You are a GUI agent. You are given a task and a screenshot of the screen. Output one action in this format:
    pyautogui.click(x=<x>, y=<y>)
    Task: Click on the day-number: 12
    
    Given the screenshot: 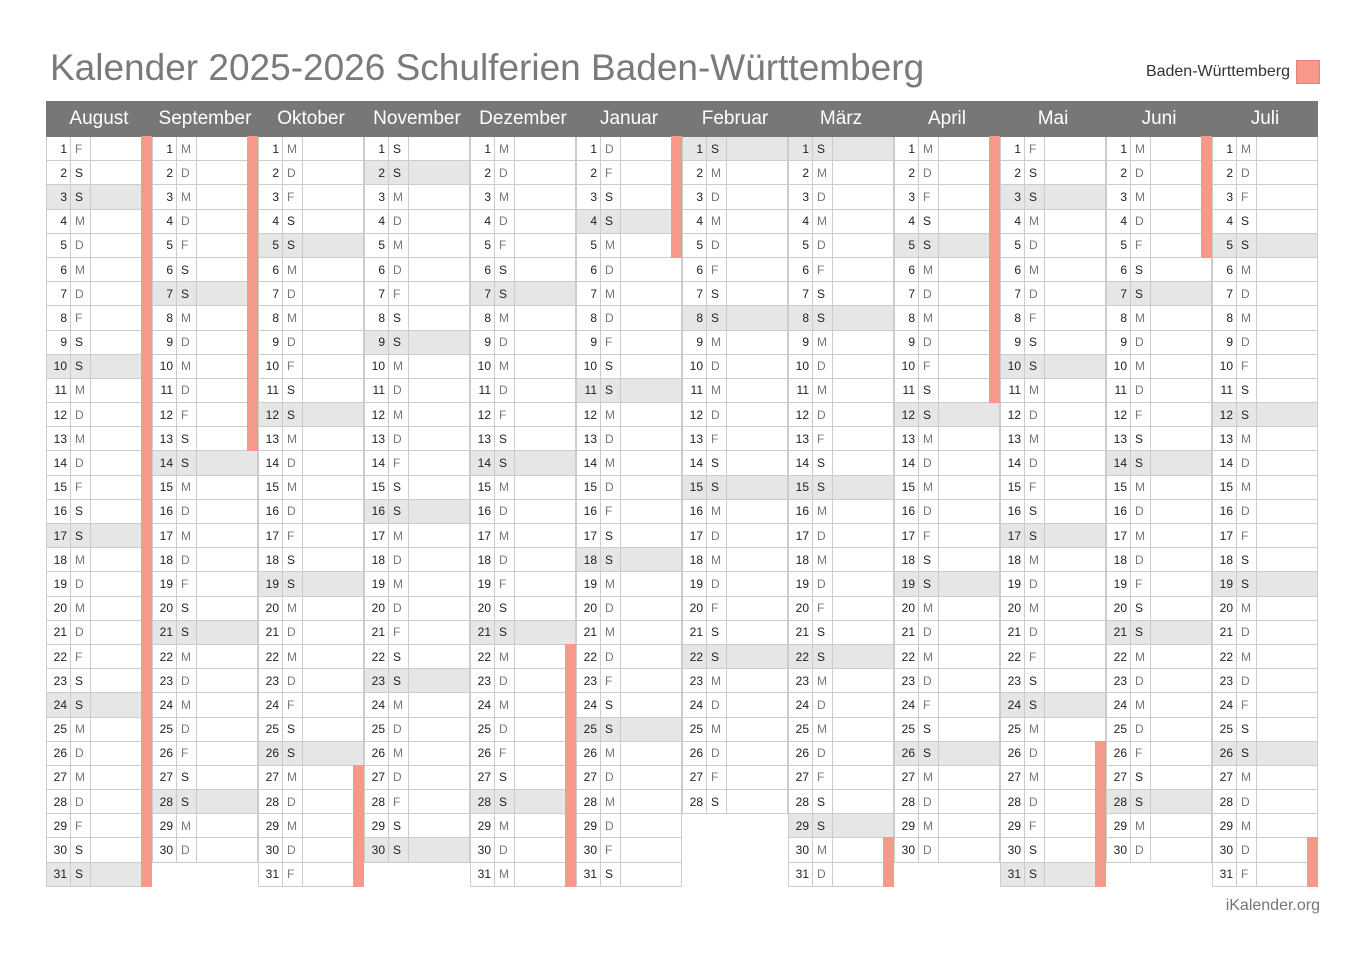 What is the action you would take?
    pyautogui.click(x=271, y=415)
    